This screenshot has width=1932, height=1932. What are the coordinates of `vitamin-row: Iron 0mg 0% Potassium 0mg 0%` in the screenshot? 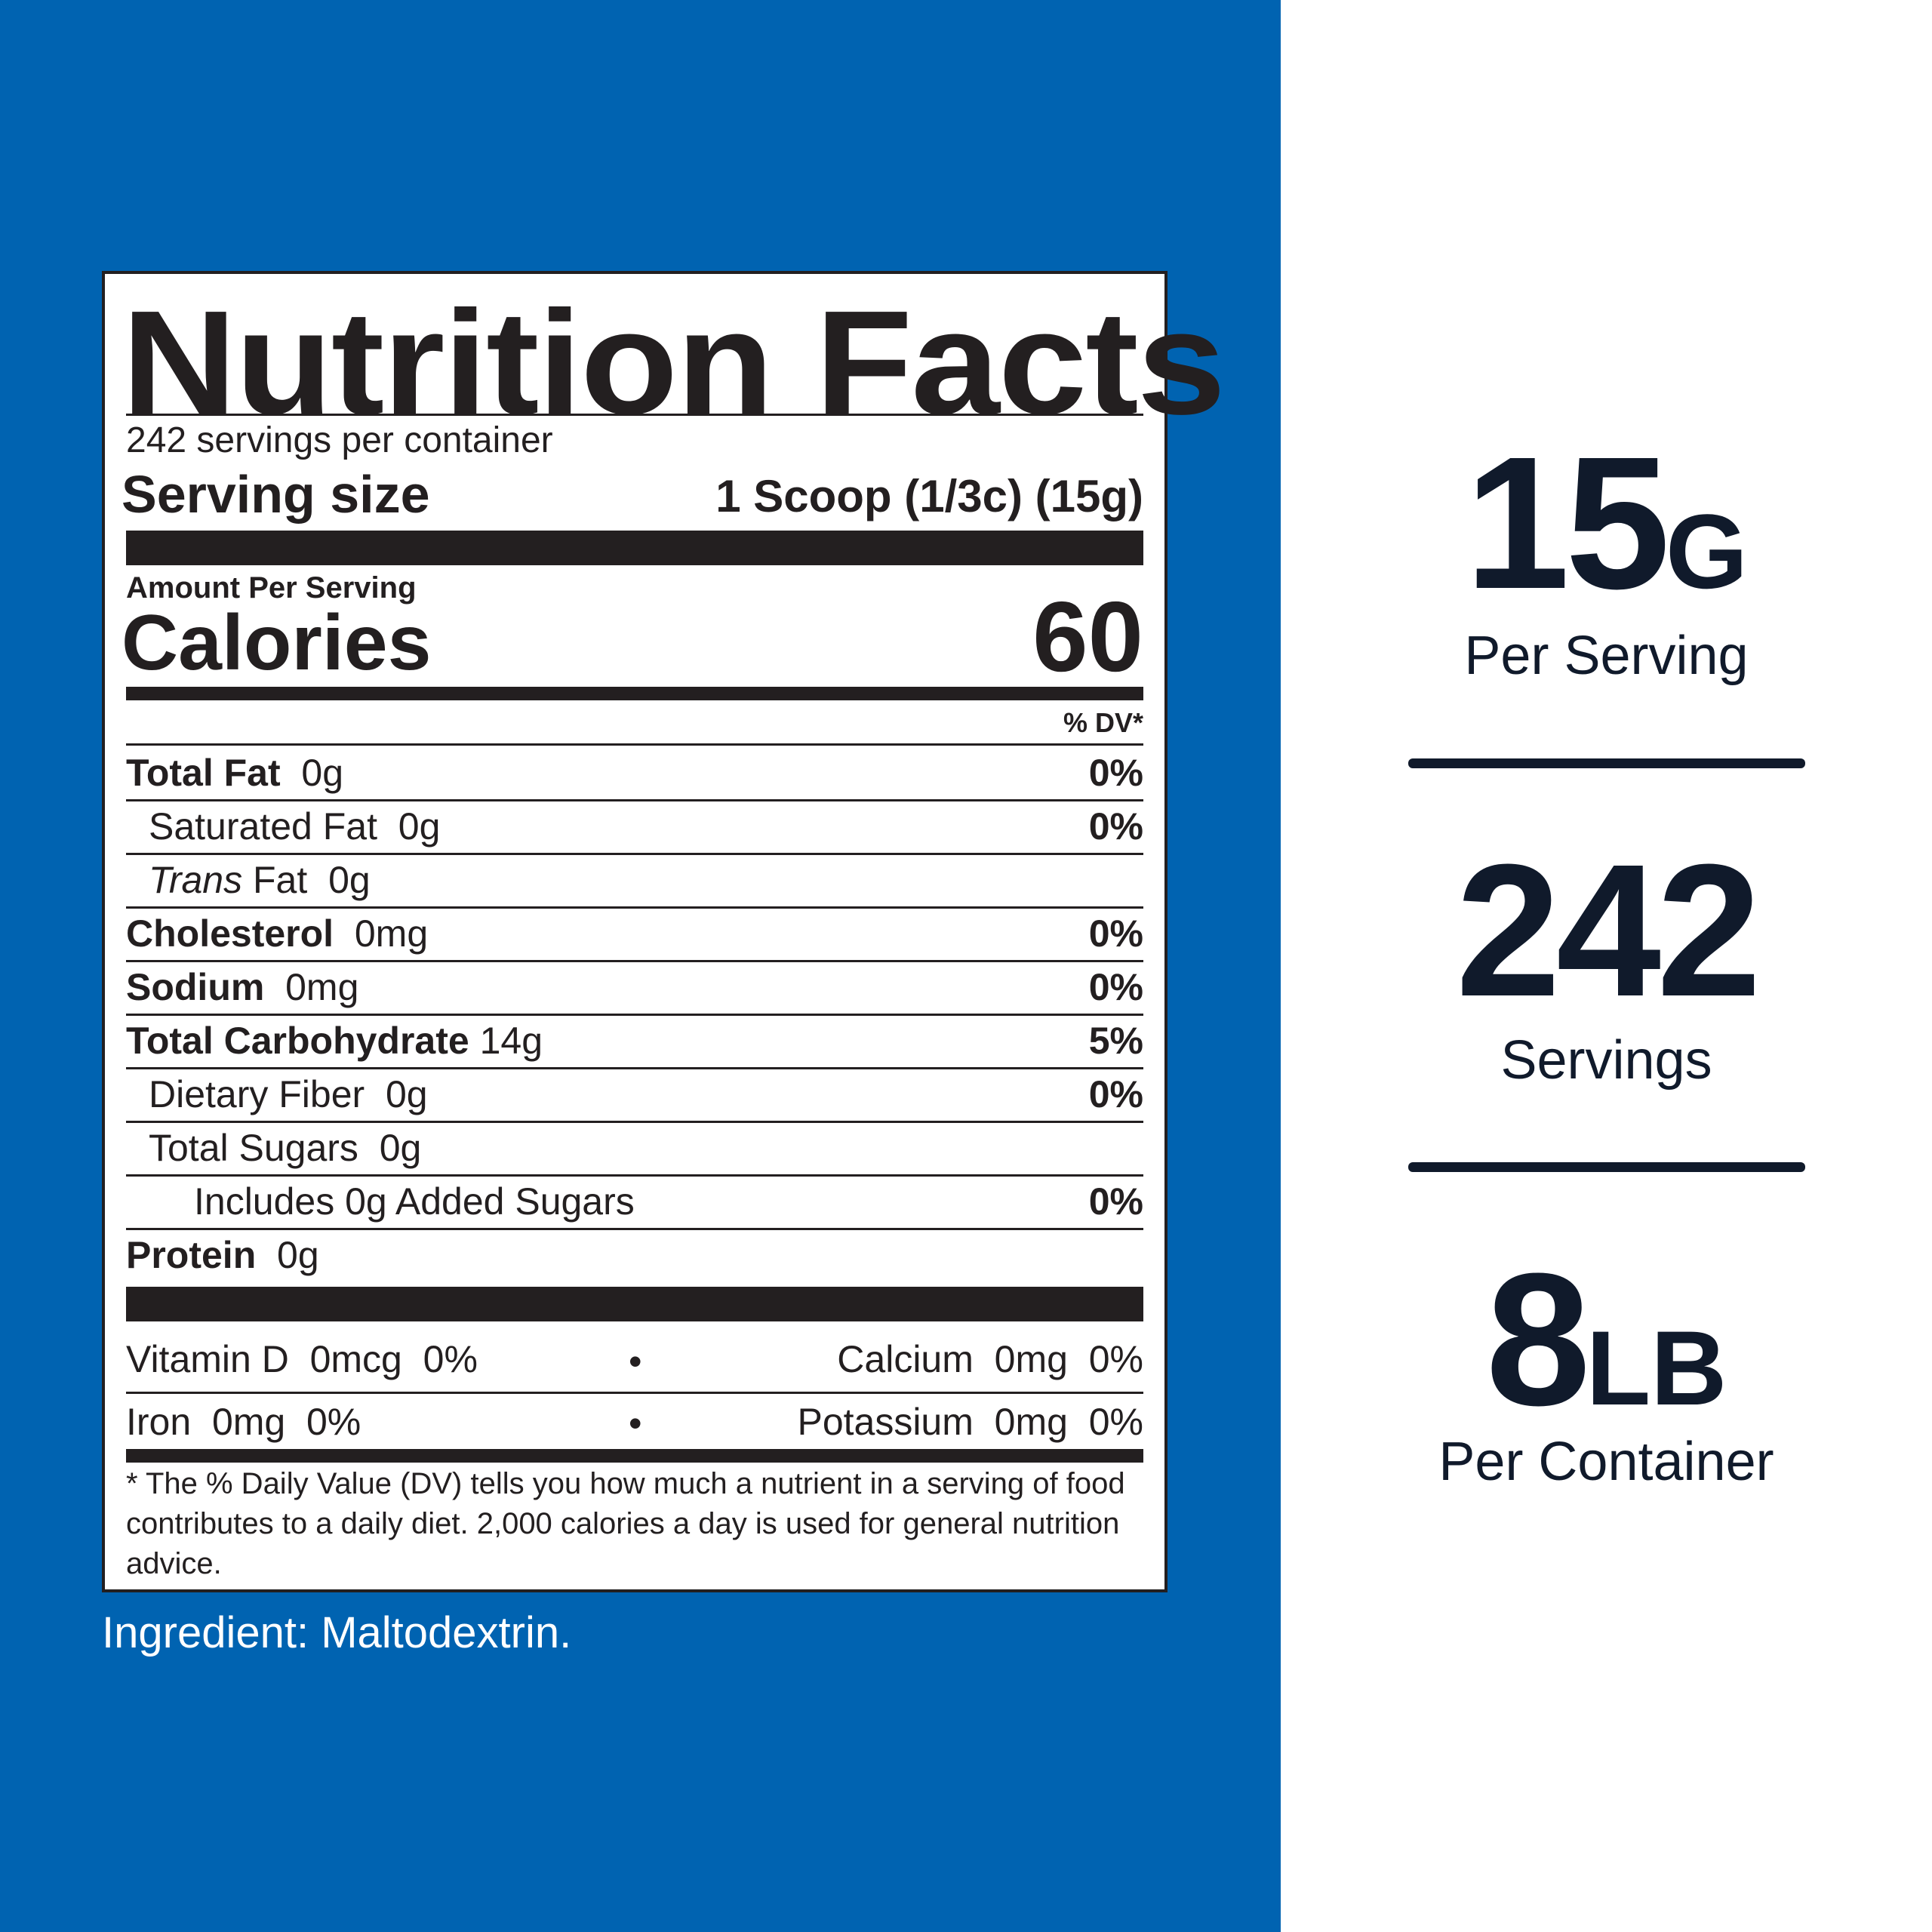 It's located at (634, 1422).